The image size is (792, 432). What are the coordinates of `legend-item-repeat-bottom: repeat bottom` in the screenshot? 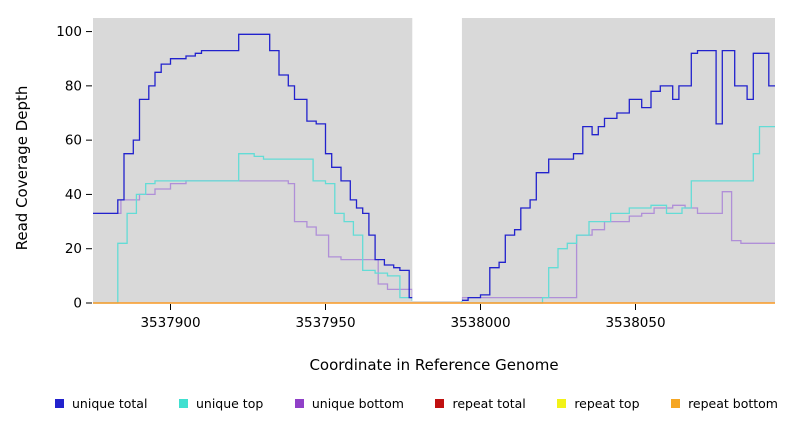 It's located at (724, 403).